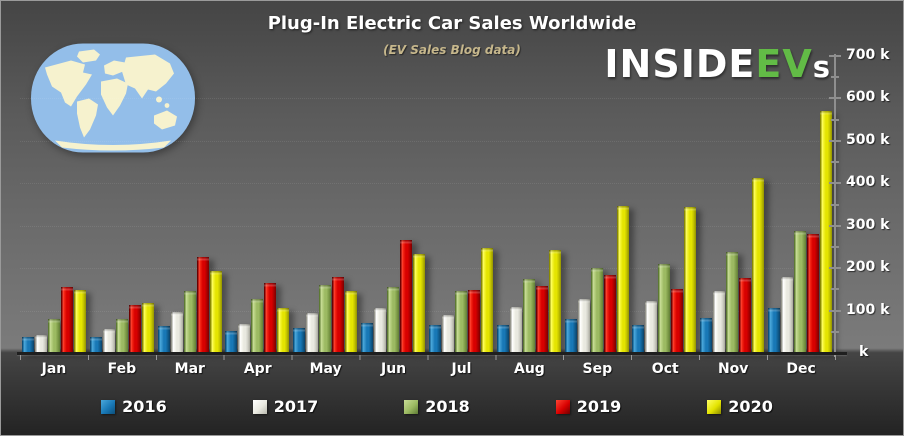  What do you see at coordinates (486, 300) in the screenshot?
I see `bar-2020-jul` at bounding box center [486, 300].